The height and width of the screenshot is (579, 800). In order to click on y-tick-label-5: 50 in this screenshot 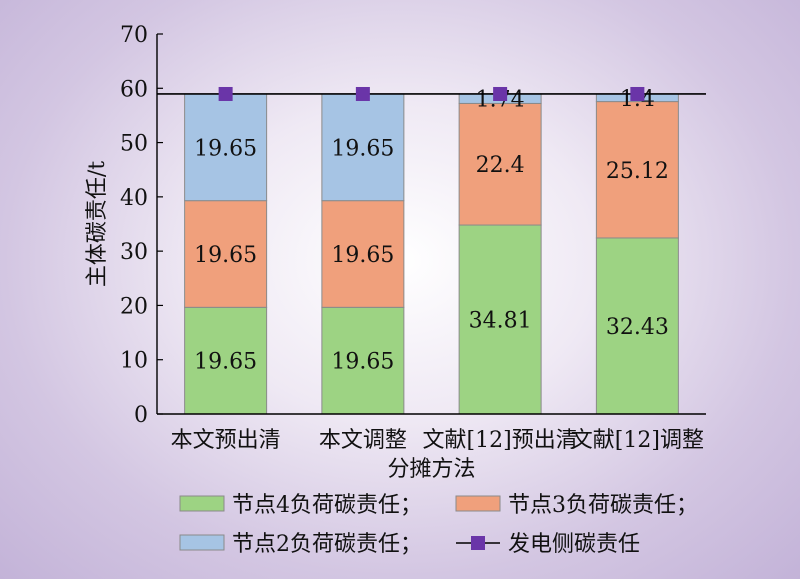, I will do `click(134, 144)`.